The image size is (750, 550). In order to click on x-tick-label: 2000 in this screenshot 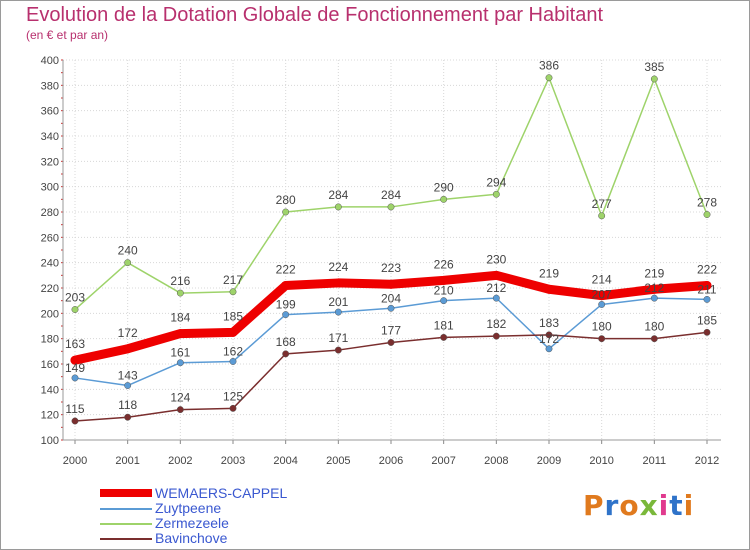, I will do `click(75, 461)`.